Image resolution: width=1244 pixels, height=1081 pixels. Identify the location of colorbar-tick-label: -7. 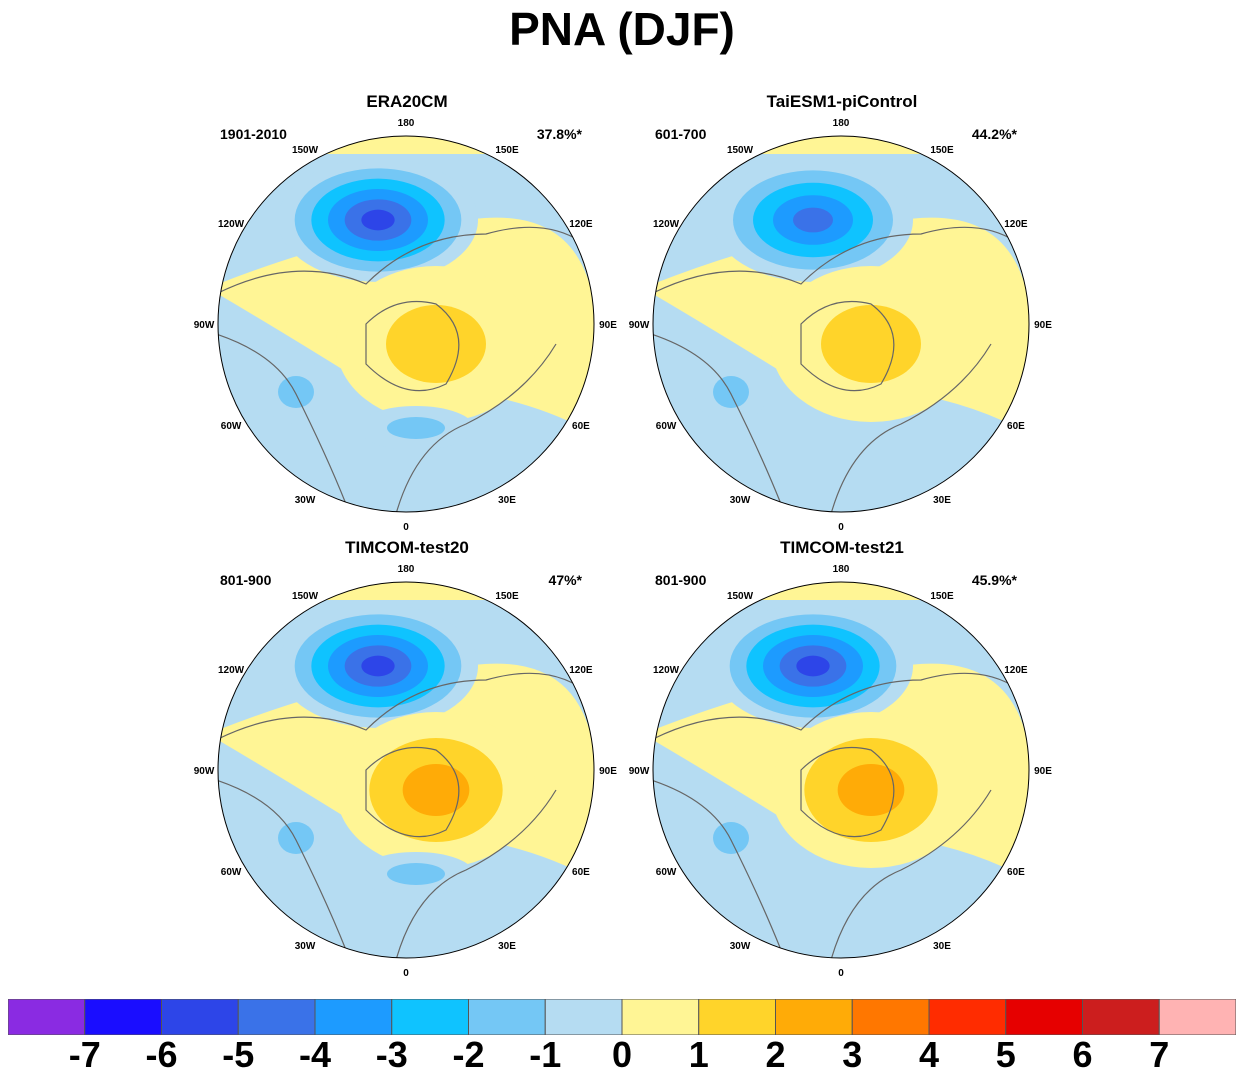
(84, 1054).